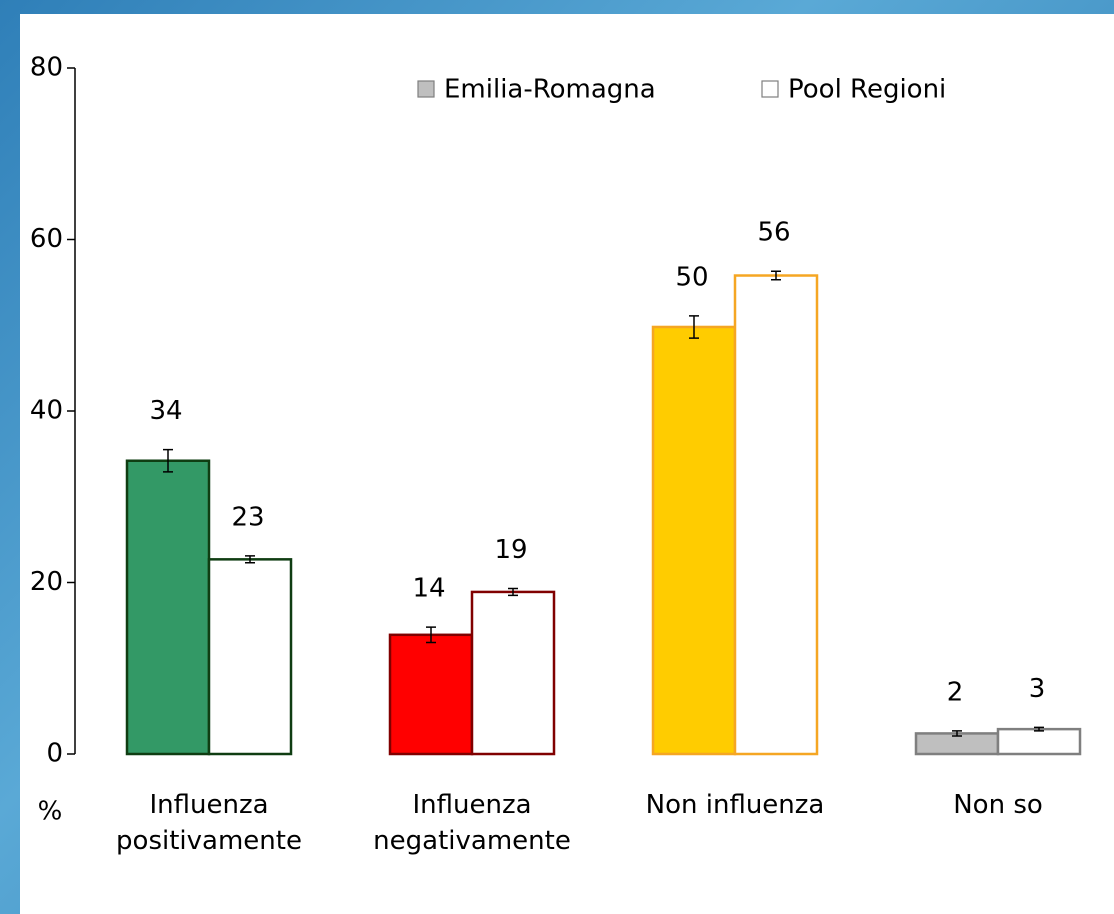 Image resolution: width=1114 pixels, height=914 pixels. What do you see at coordinates (691, 277) in the screenshot?
I see `value-label: 50` at bounding box center [691, 277].